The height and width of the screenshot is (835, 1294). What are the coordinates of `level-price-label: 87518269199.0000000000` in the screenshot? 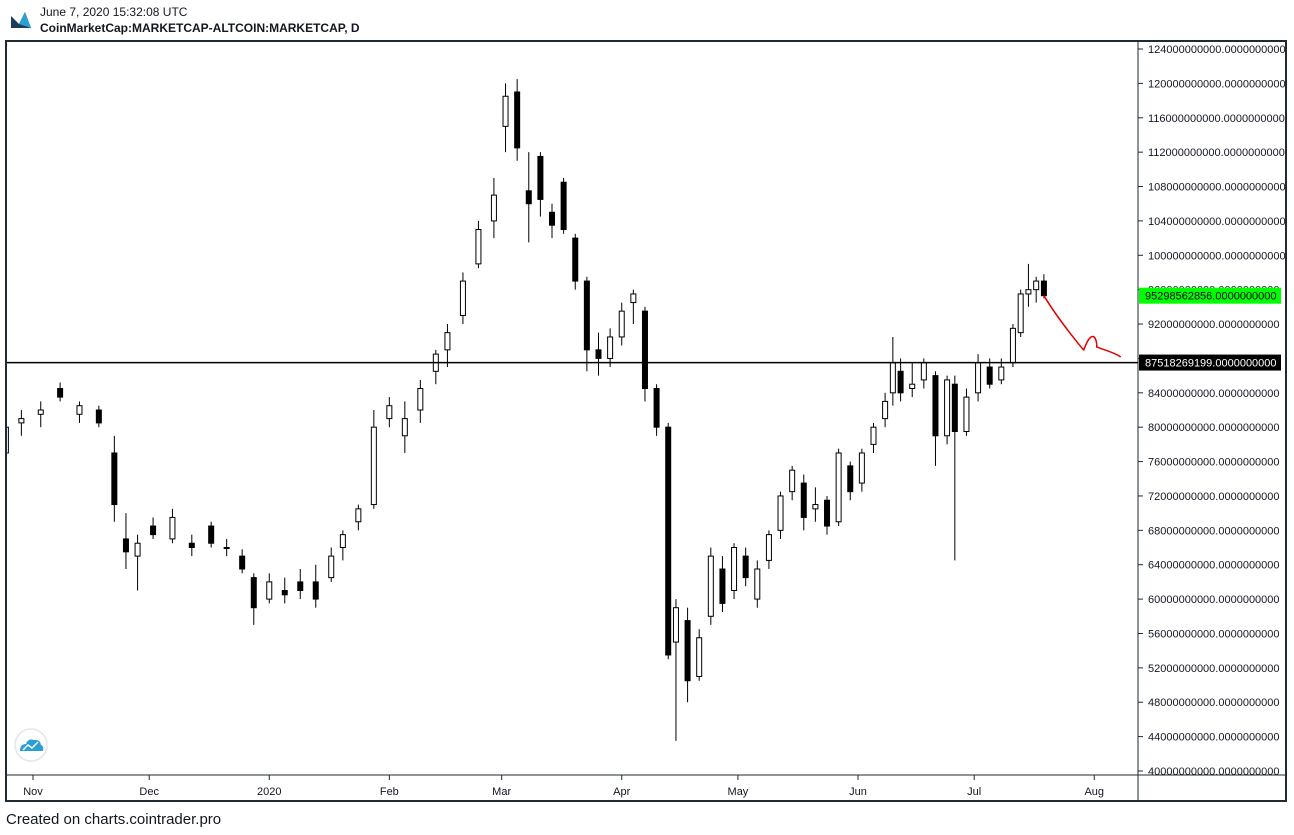 It's located at (1211, 364).